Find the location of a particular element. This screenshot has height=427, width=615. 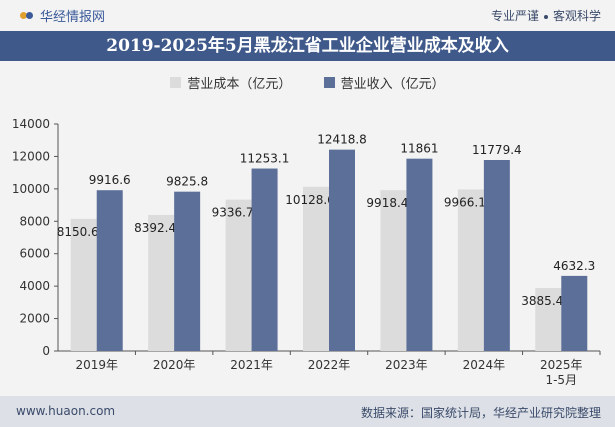

data-label-revenue: 9916.6 is located at coordinates (110, 180).